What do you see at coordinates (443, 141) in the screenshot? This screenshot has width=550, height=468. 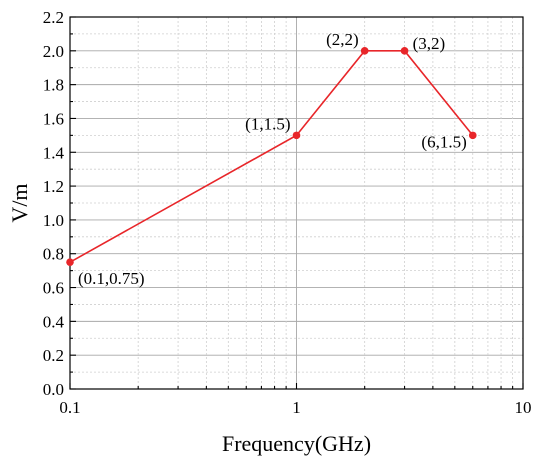 I see `point-label: (6,1.5)` at bounding box center [443, 141].